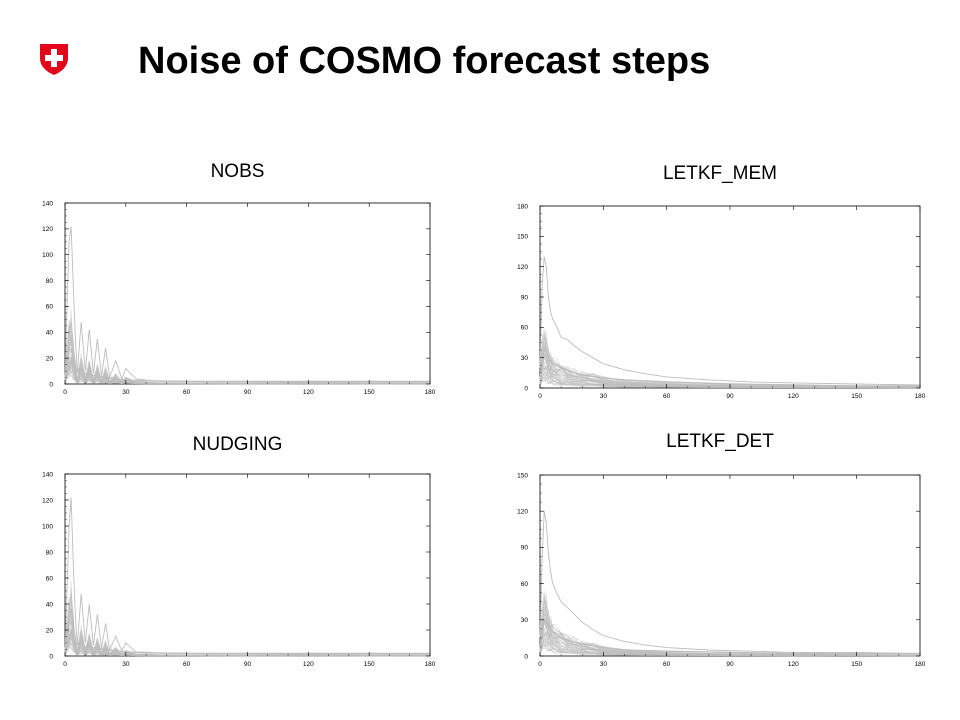 The height and width of the screenshot is (720, 960). I want to click on y-tick-label: 80, so click(50, 552).